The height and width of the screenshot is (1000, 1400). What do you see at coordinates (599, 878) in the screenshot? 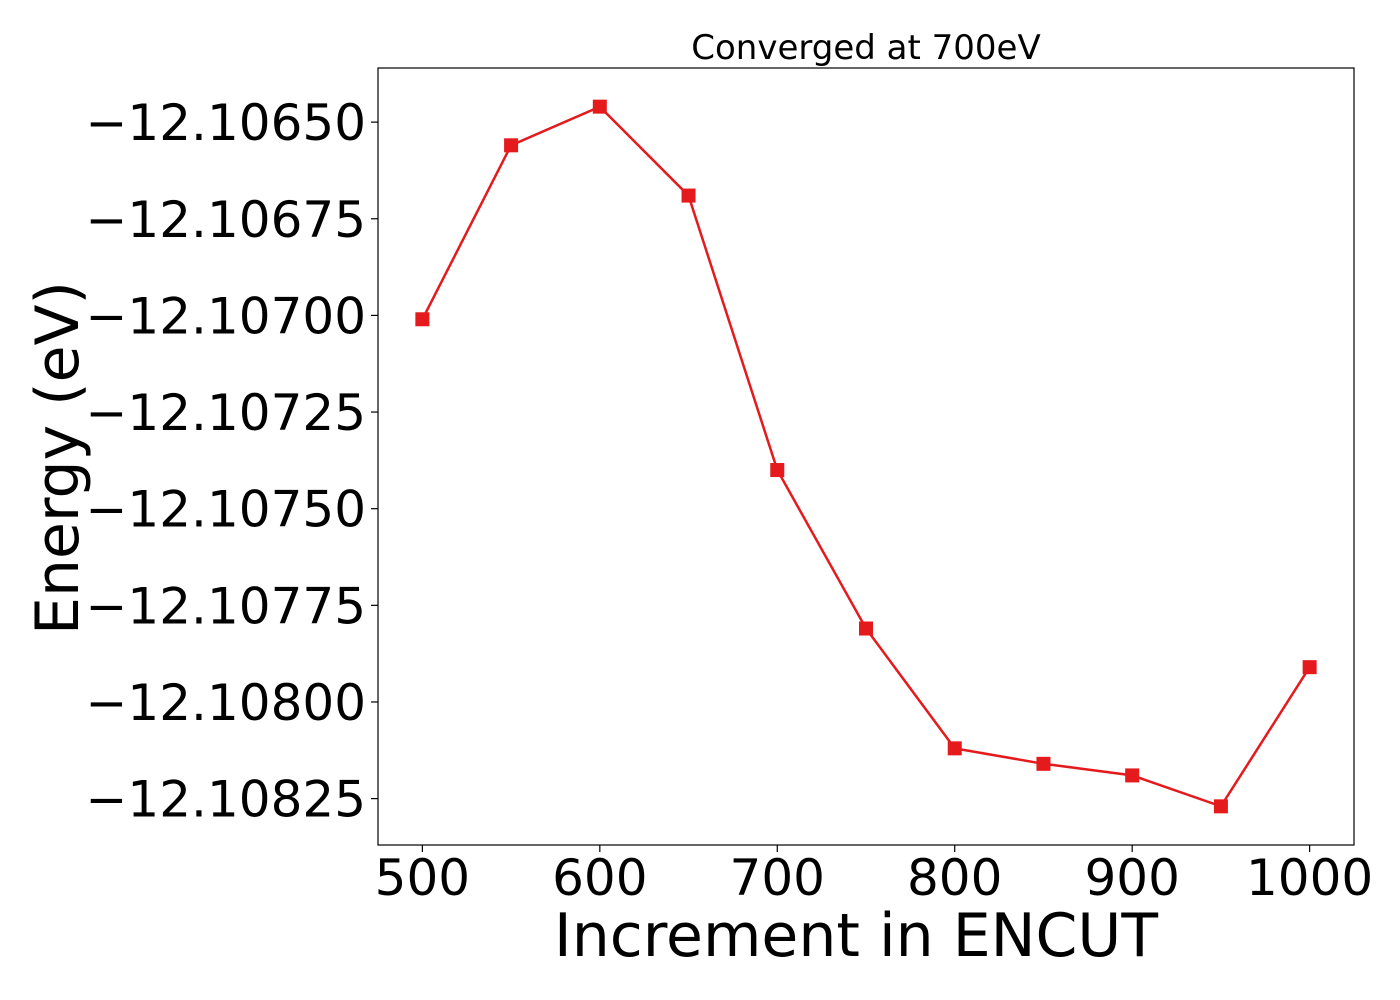
I see `x-tick-label: 600` at bounding box center [599, 878].